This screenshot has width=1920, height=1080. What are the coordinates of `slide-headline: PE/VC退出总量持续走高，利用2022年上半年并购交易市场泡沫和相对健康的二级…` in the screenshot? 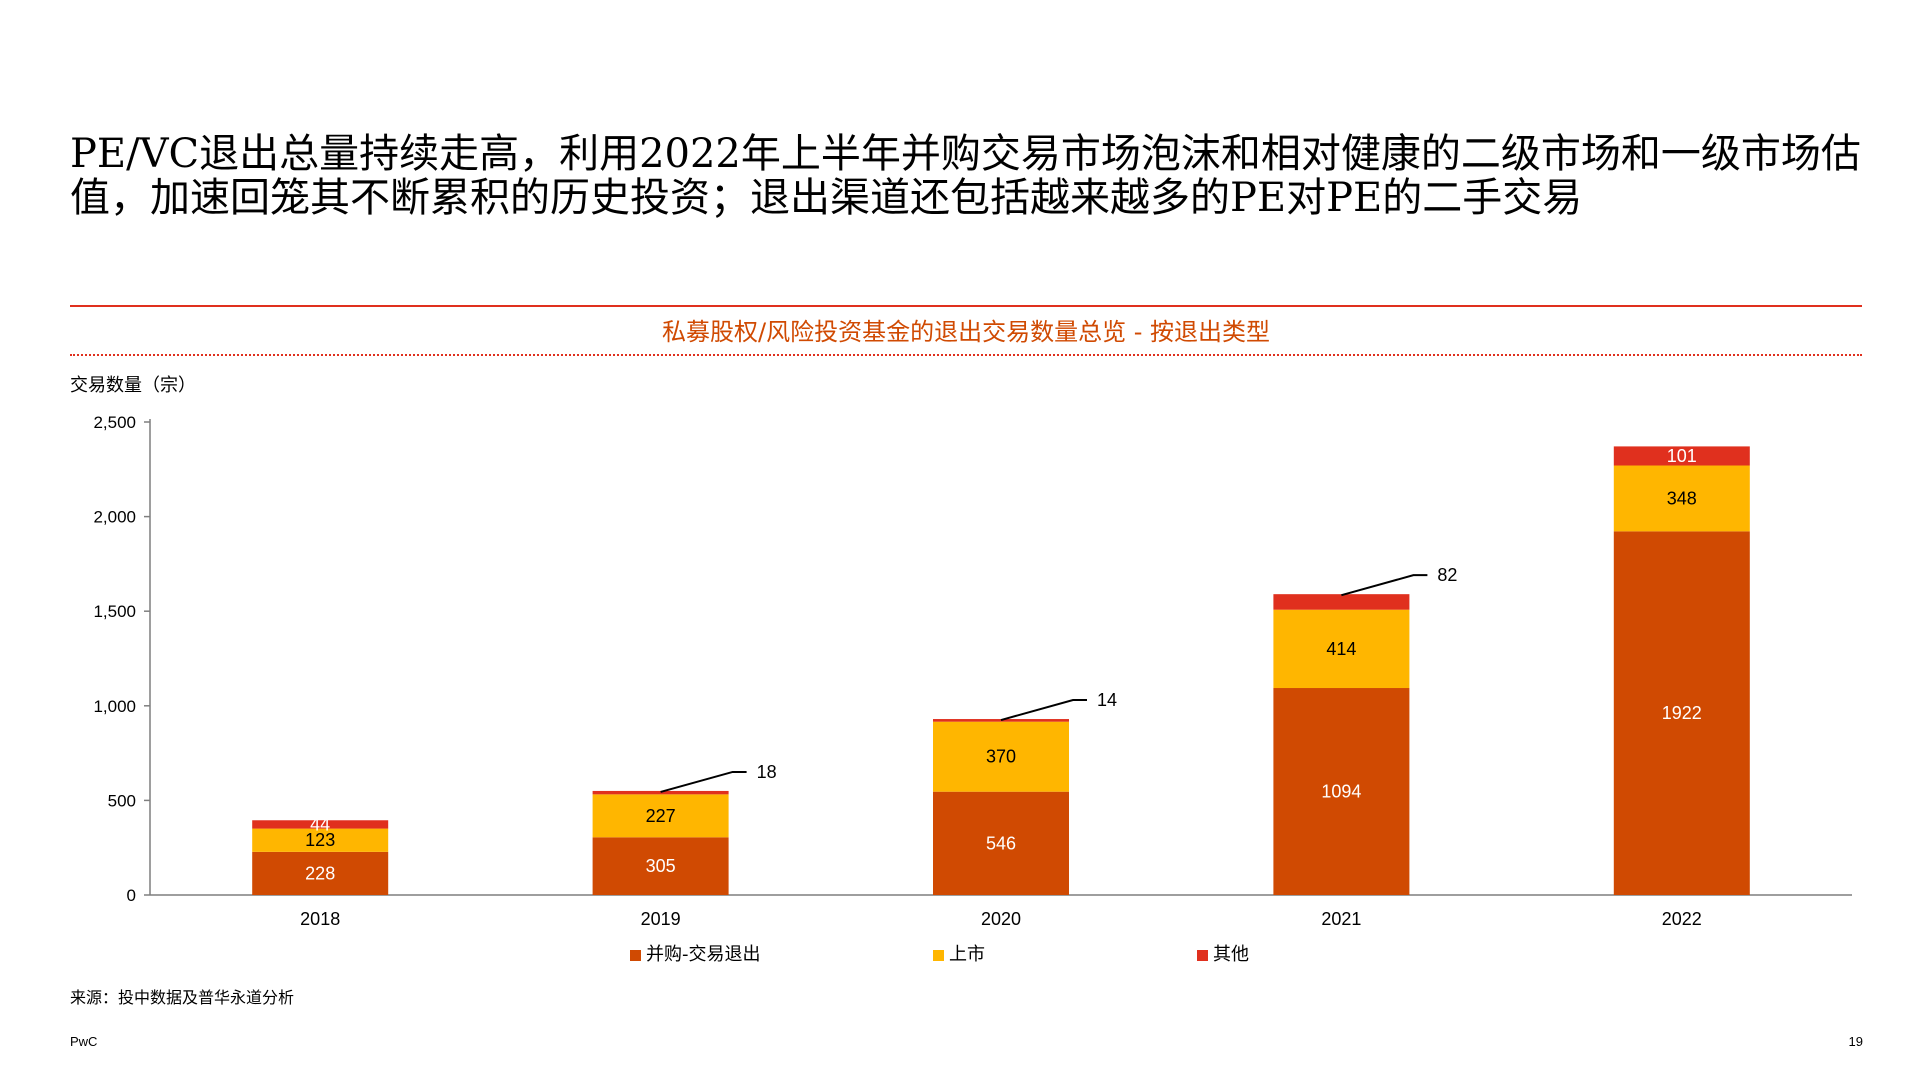 It's located at (965, 176).